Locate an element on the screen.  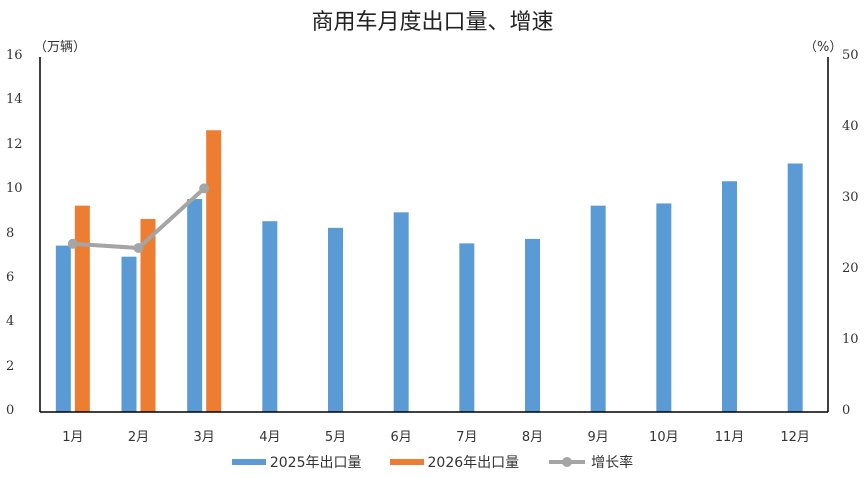
legend-label-growth: 增长率 is located at coordinates (612, 463).